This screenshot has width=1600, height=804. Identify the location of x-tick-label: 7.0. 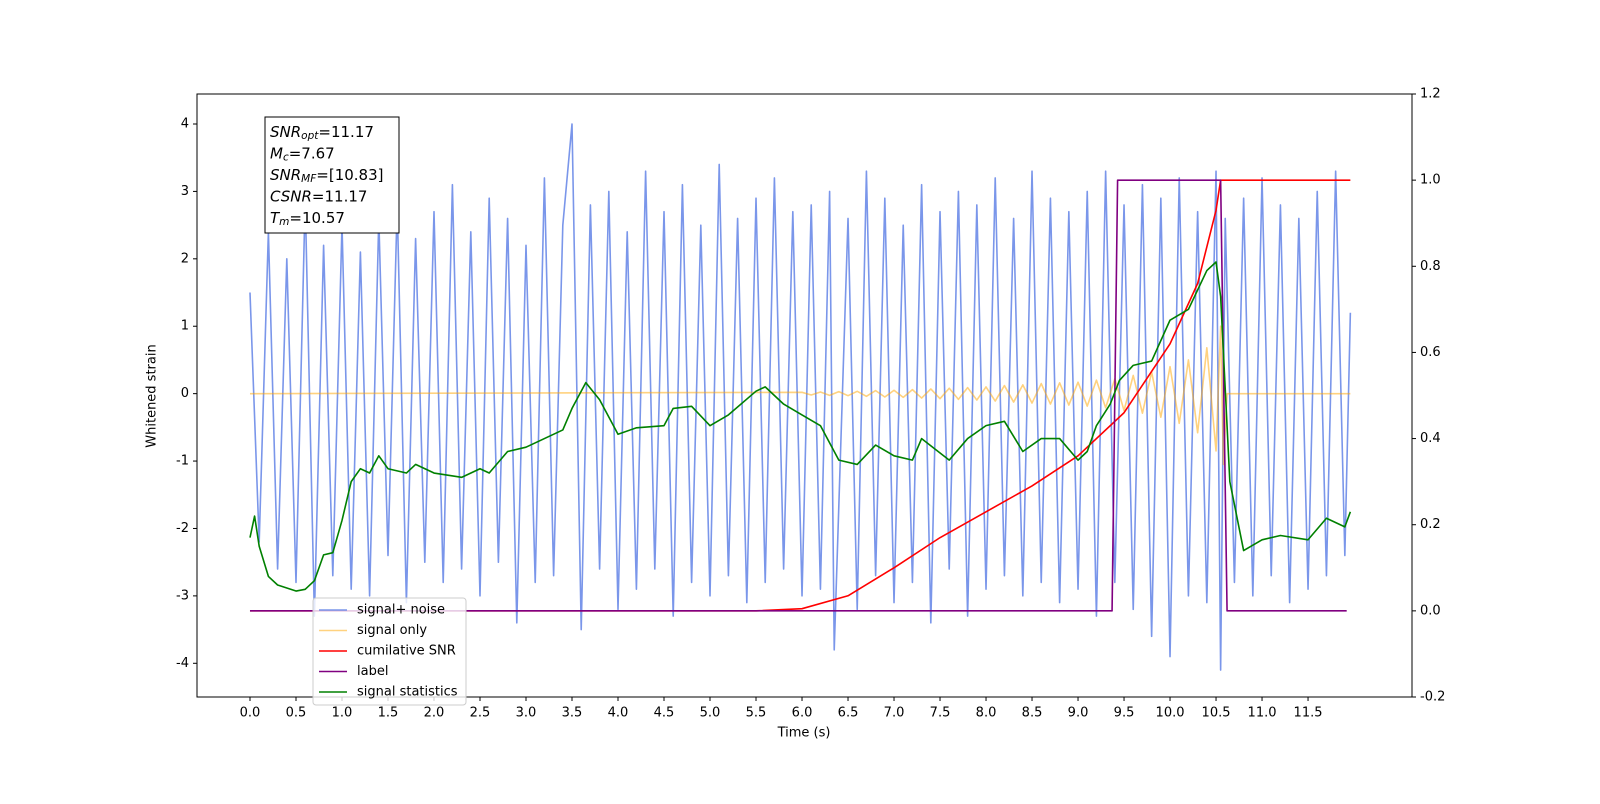
(894, 713).